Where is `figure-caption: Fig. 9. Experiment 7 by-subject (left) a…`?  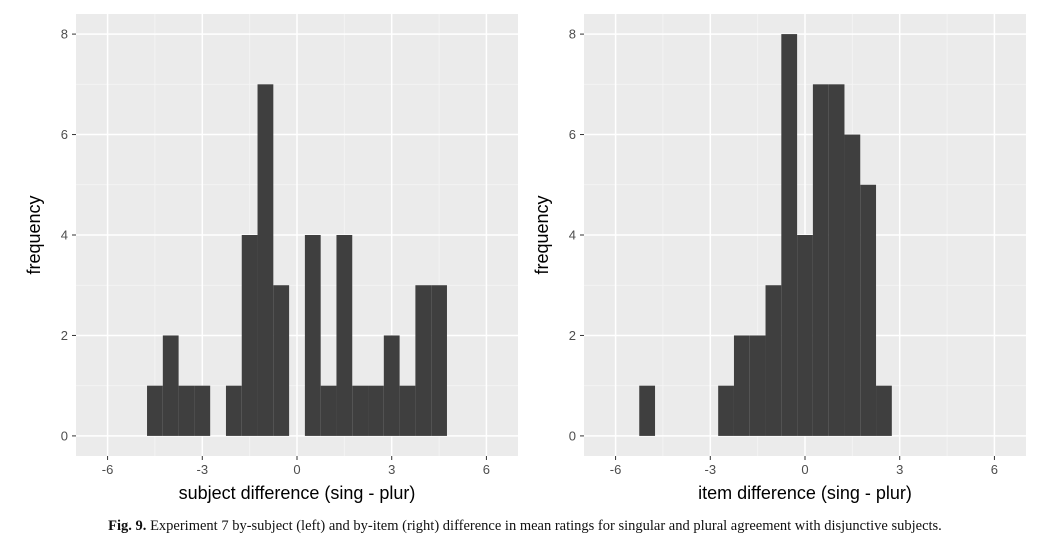 figure-caption: Fig. 9. Experiment 7 by-subject (left) a… is located at coordinates (525, 526).